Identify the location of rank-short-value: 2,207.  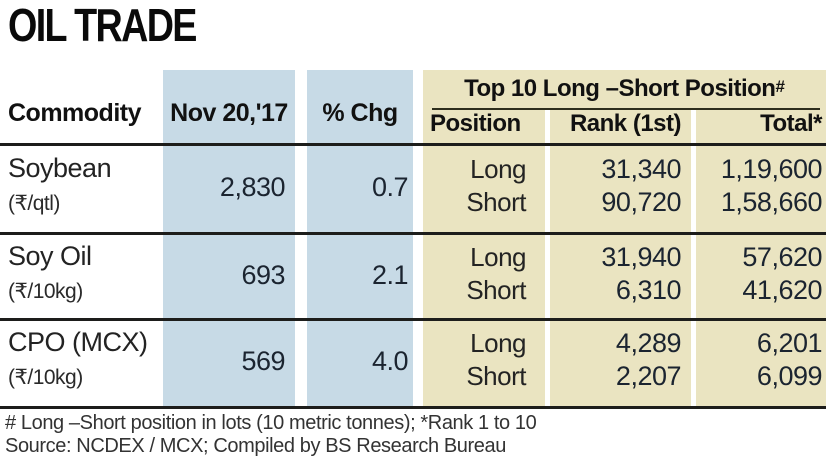
(648, 376).